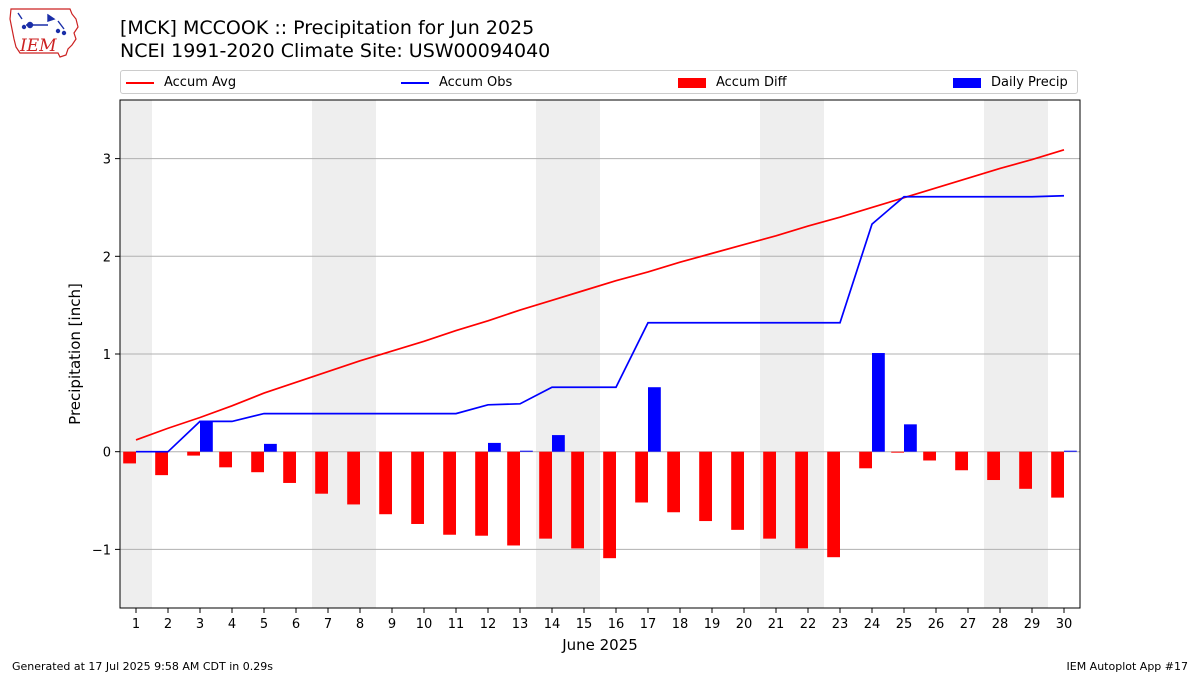 Image resolution: width=1200 pixels, height=675 pixels. Describe the element at coordinates (75, 354) in the screenshot. I see `y-axis-label: Precipitation [inch]` at that location.